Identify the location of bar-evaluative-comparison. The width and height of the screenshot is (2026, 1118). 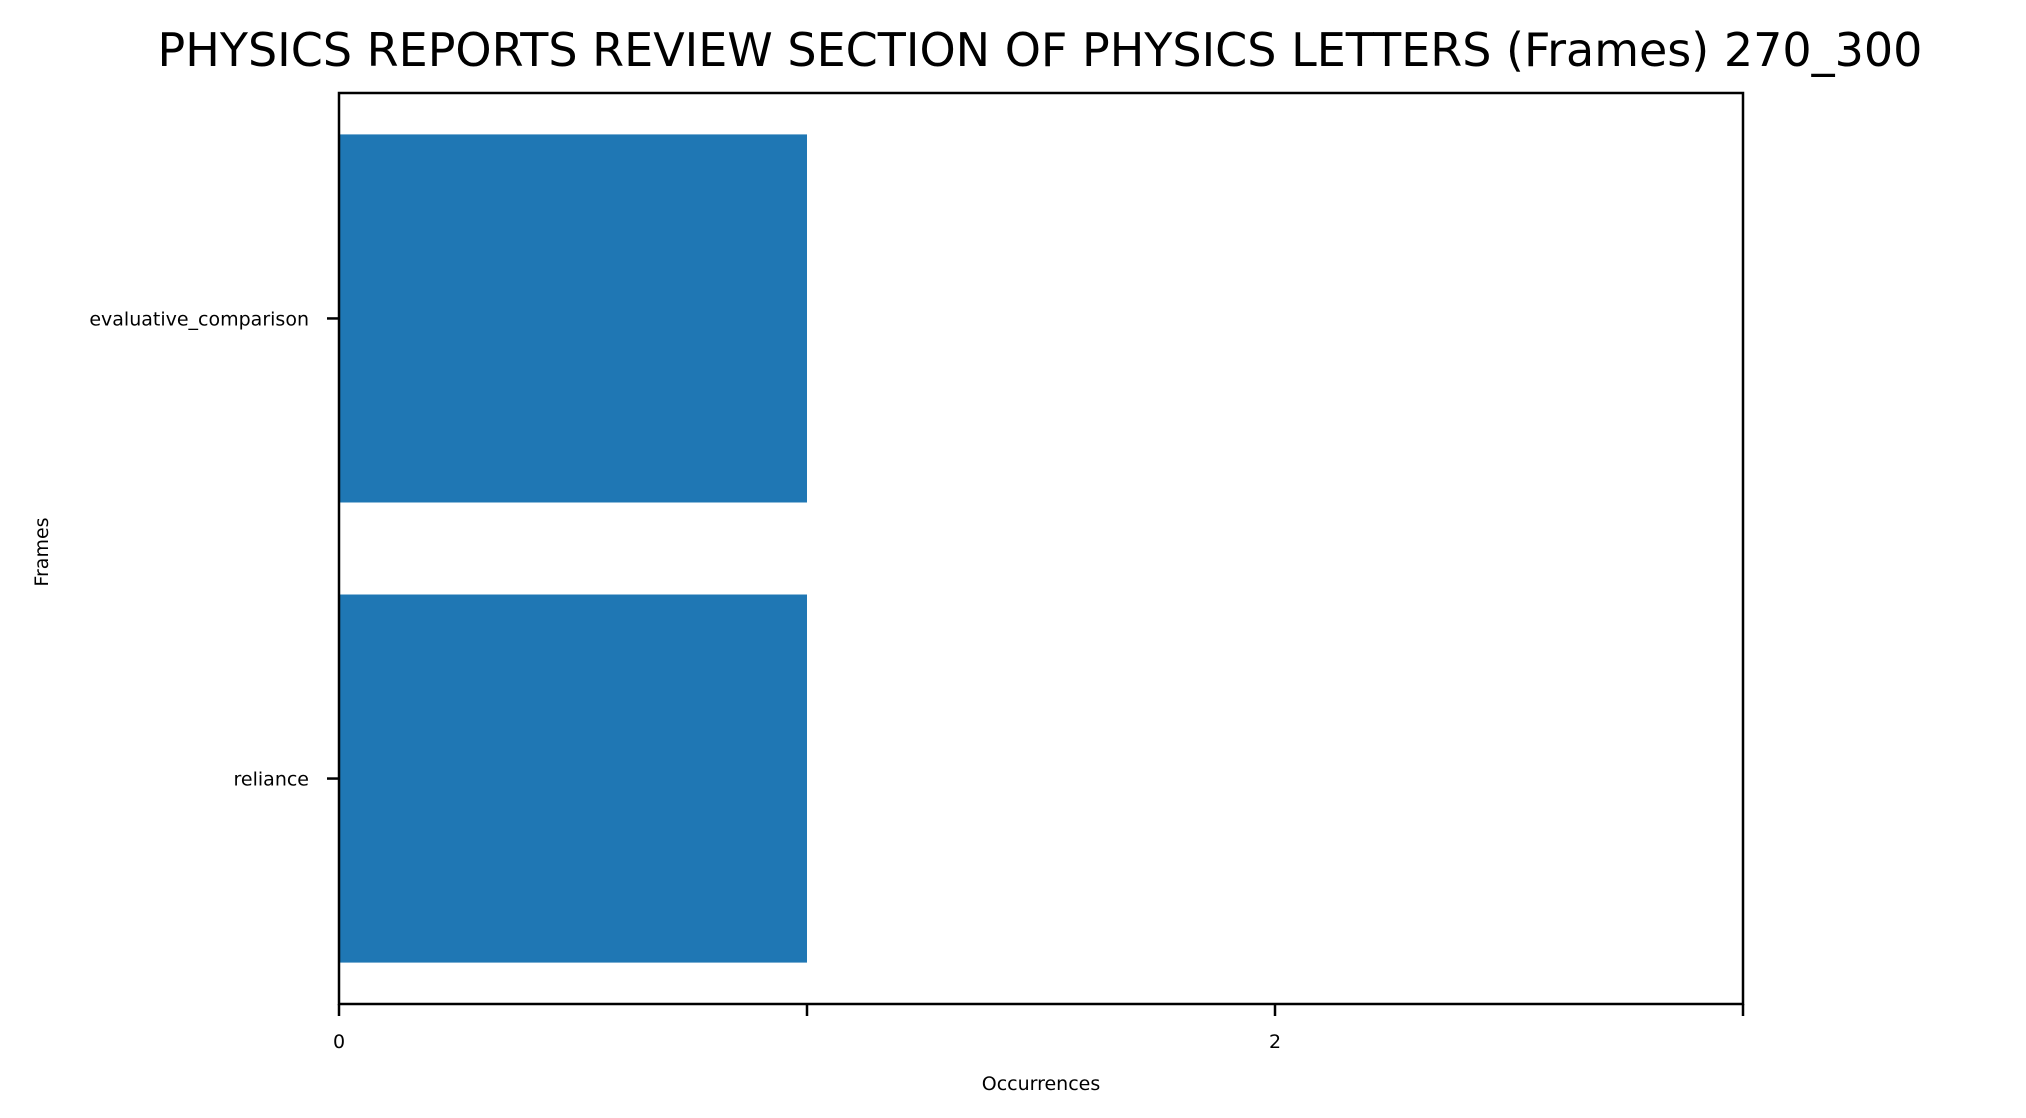
(573, 318).